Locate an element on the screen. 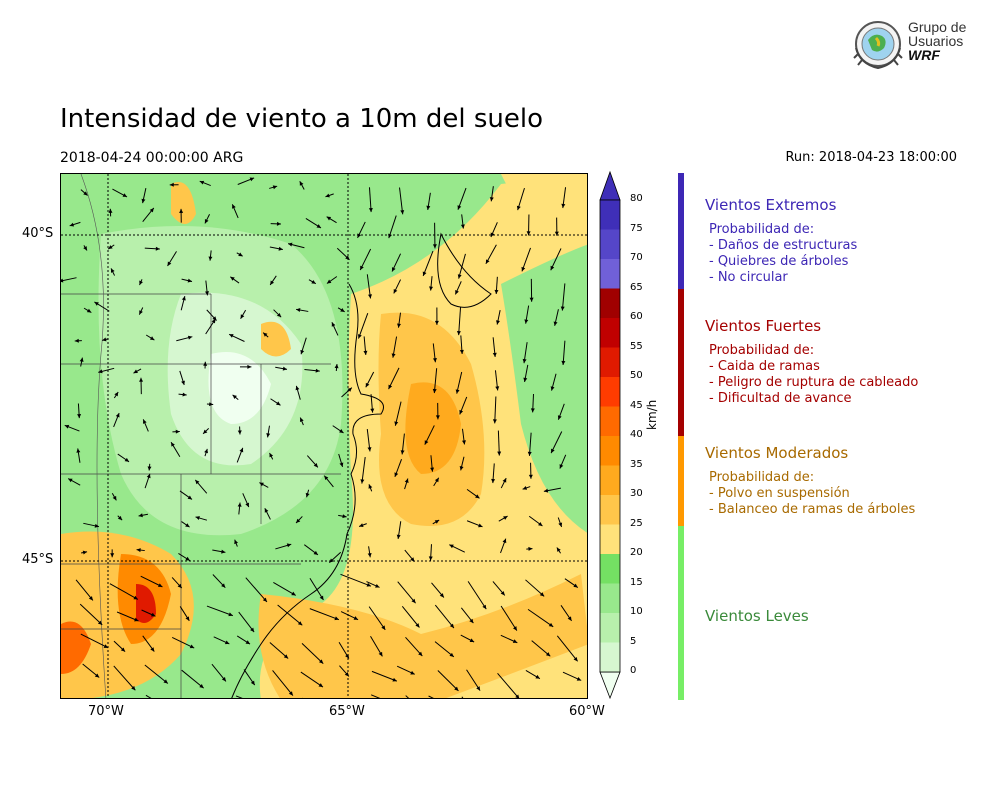 This screenshot has height=800, width=1000. colorbar-tick-label: 70 is located at coordinates (636, 257).